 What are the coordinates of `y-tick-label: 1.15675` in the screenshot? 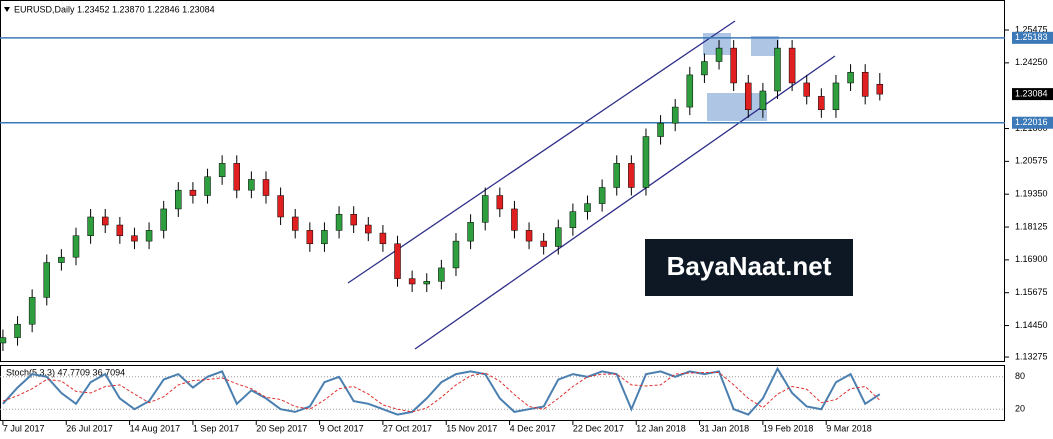 It's located at (1031, 292).